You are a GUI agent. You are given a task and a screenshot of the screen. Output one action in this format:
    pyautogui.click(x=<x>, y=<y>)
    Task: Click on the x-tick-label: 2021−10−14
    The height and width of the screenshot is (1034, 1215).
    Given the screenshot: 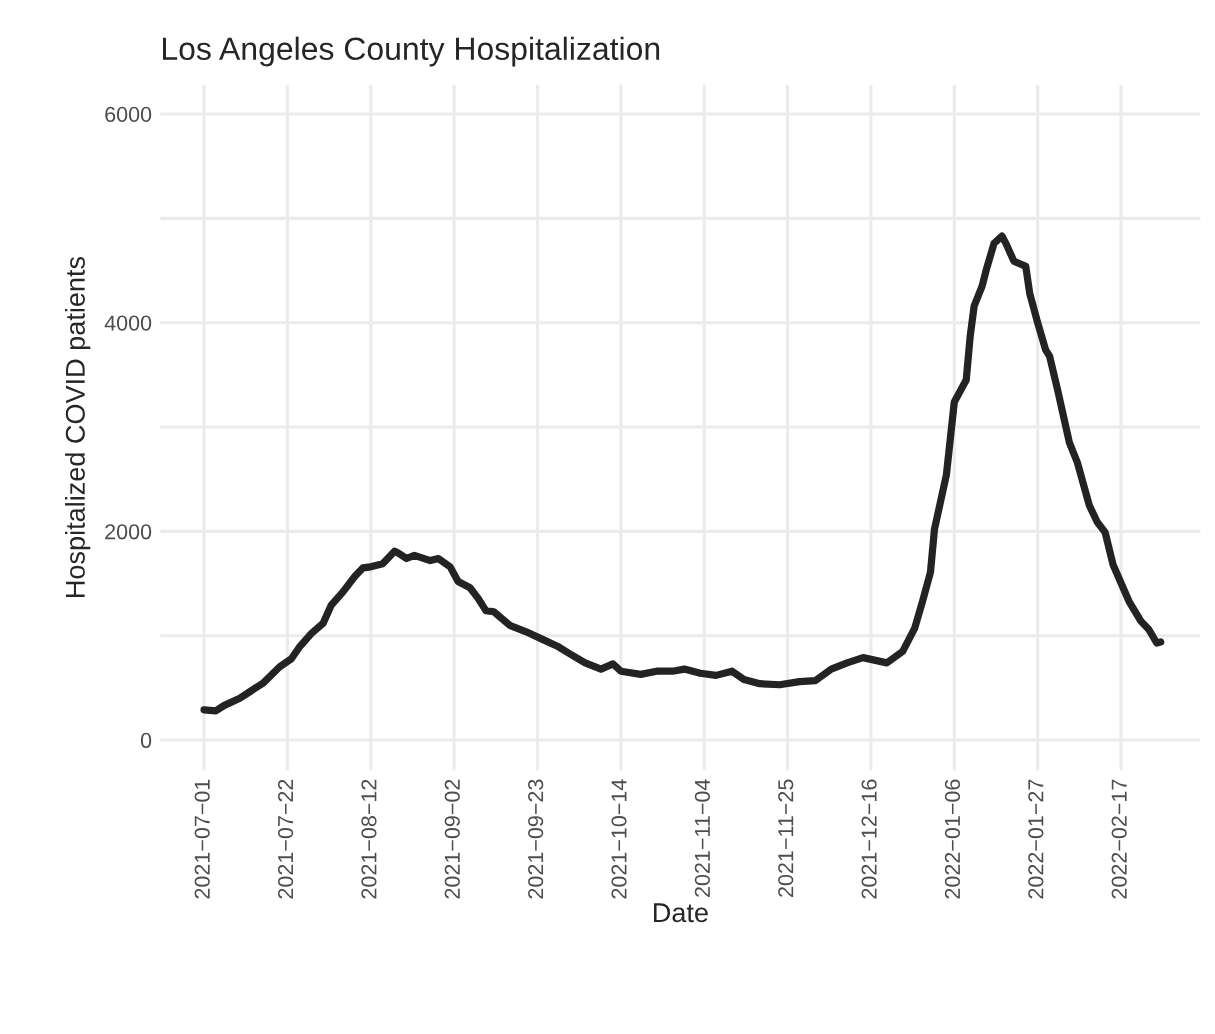 What is the action you would take?
    pyautogui.click(x=619, y=839)
    